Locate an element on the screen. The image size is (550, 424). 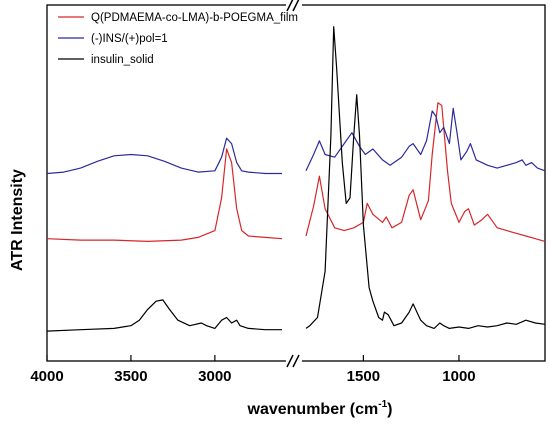
x-axis-title: wavenumber (cm-1) is located at coordinates (320, 408).